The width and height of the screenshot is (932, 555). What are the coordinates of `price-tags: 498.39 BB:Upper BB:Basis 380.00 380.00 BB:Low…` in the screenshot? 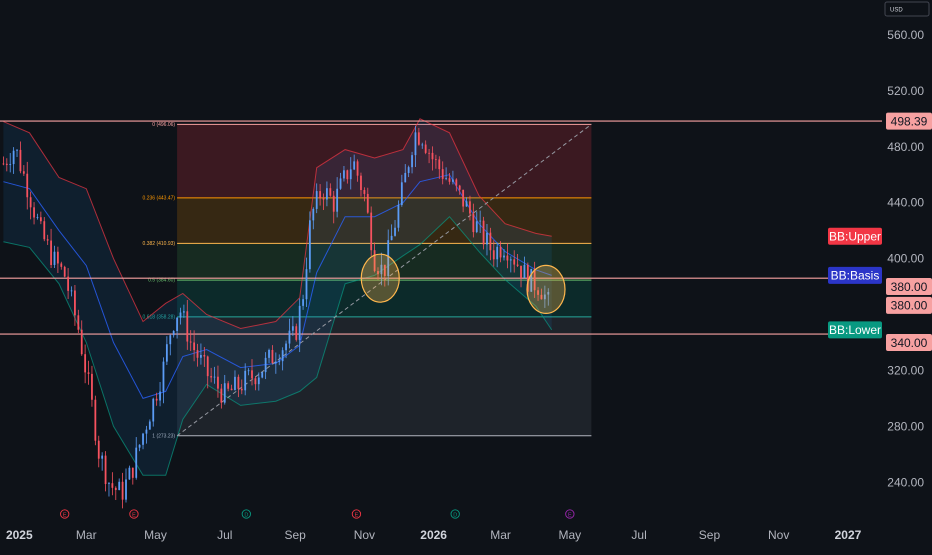 It's located at (880, 231).